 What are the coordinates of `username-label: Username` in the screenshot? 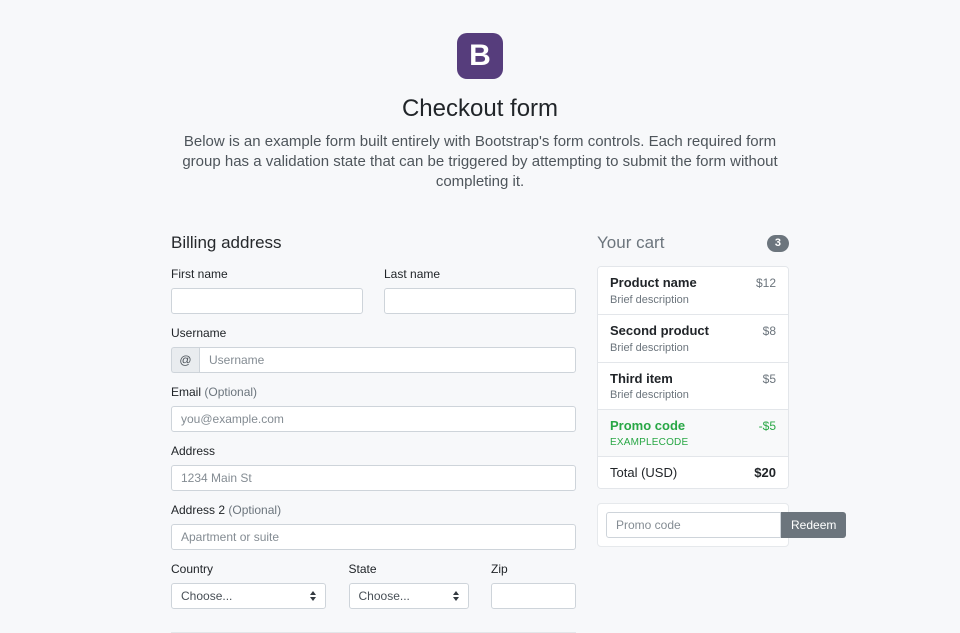 It's located at (199, 333).